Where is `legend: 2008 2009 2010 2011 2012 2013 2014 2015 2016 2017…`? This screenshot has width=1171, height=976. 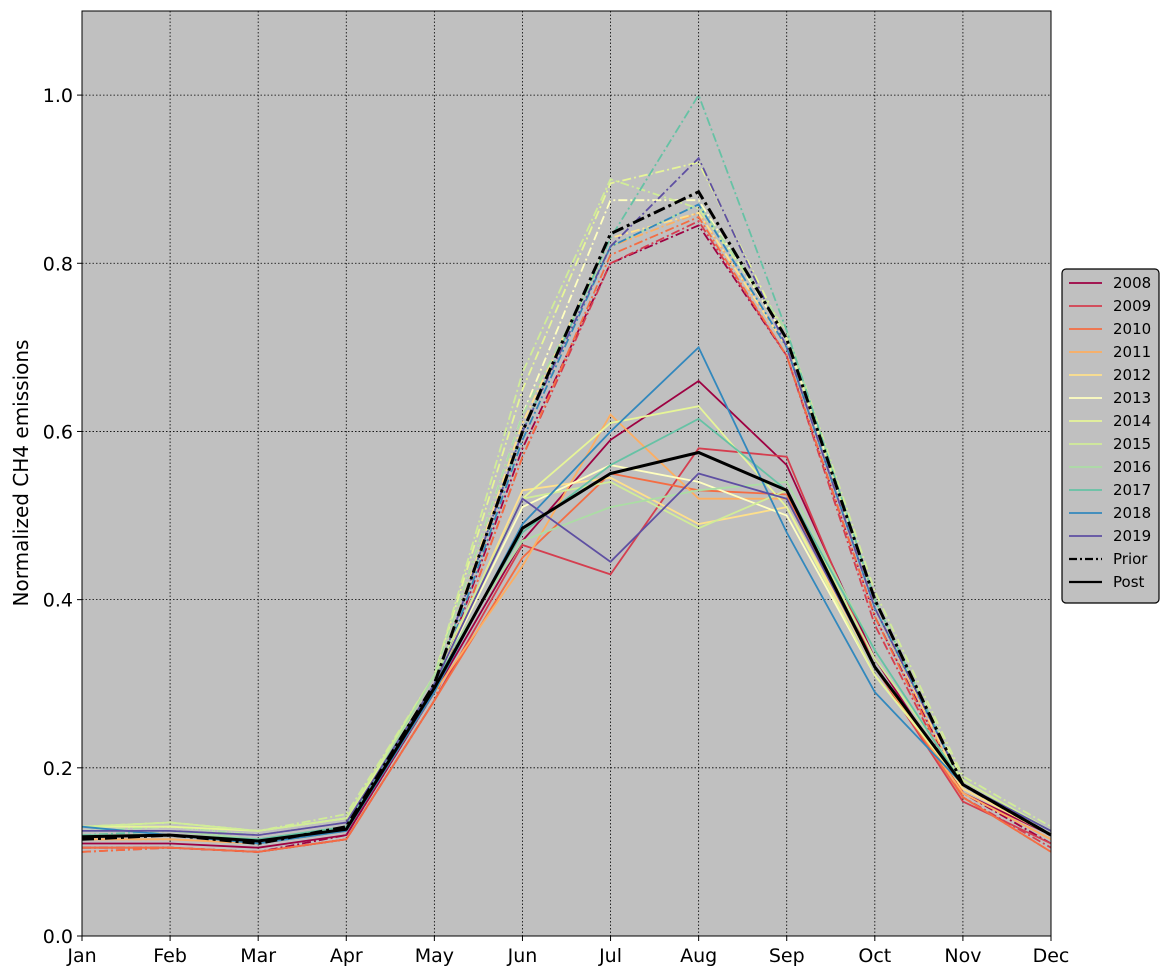 legend: 2008 2009 2010 2011 2012 2013 2014 2015 2016 2017… is located at coordinates (1110, 436).